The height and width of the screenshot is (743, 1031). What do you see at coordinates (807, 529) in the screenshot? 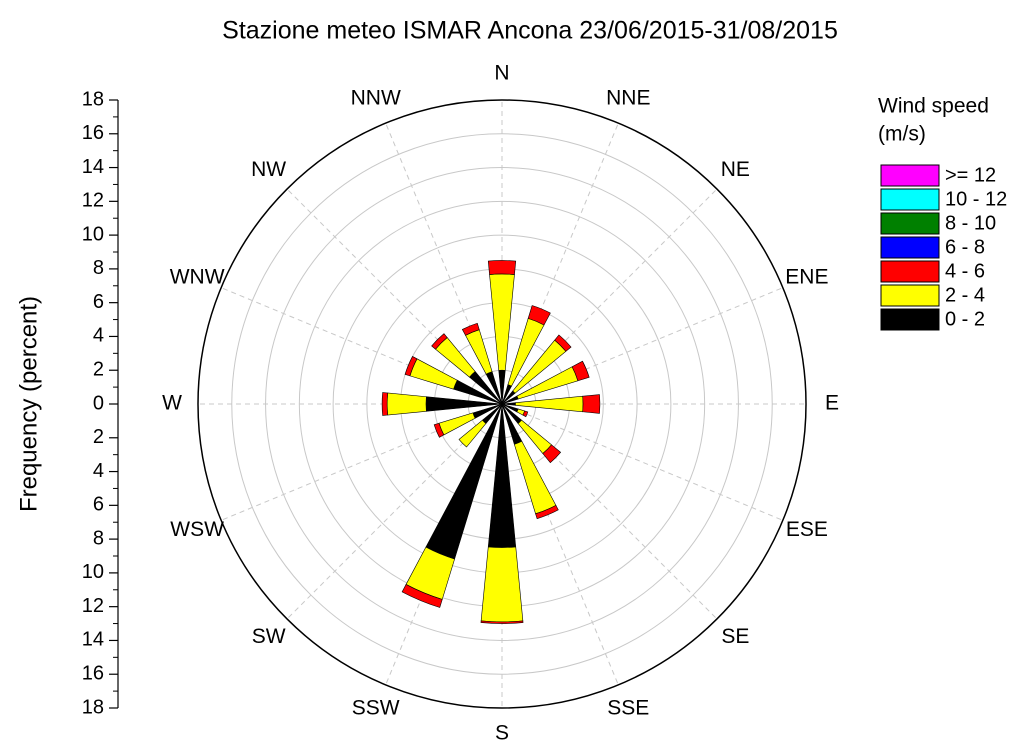
I see `direction-label: ESE` at bounding box center [807, 529].